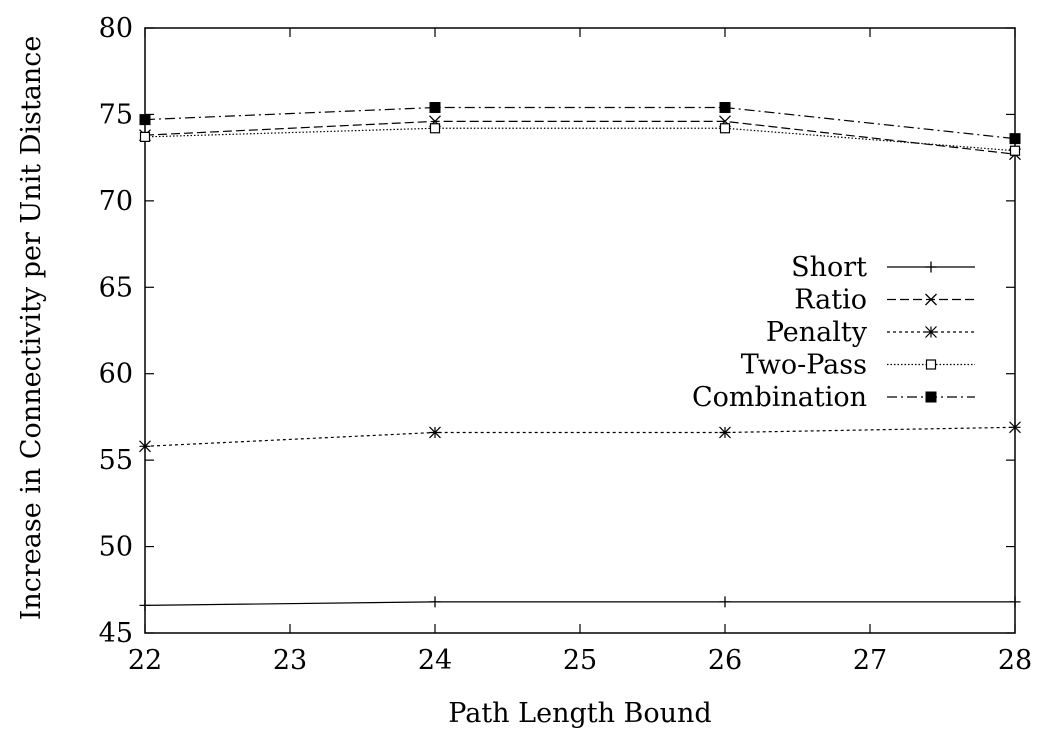  I want to click on y-tick-label: 50, so click(116, 547).